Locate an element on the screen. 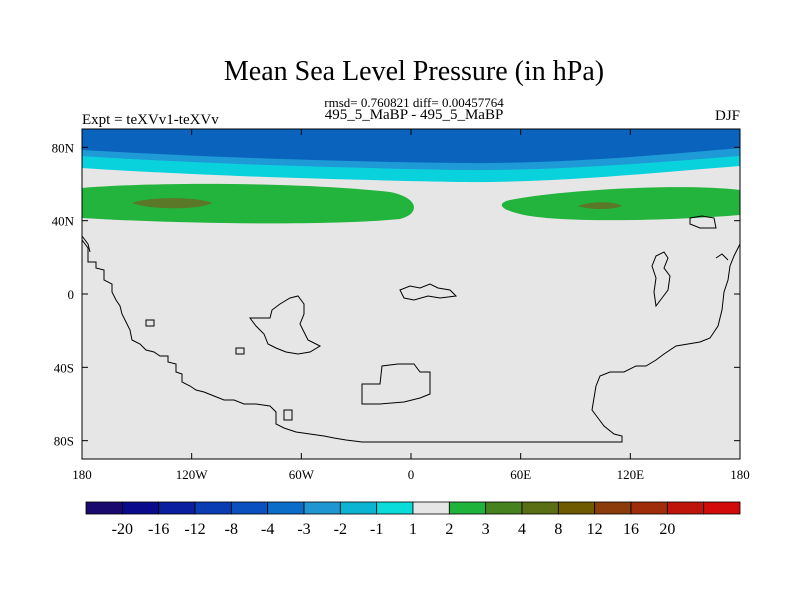  coast-south-pacific is located at coordinates (396, 384).